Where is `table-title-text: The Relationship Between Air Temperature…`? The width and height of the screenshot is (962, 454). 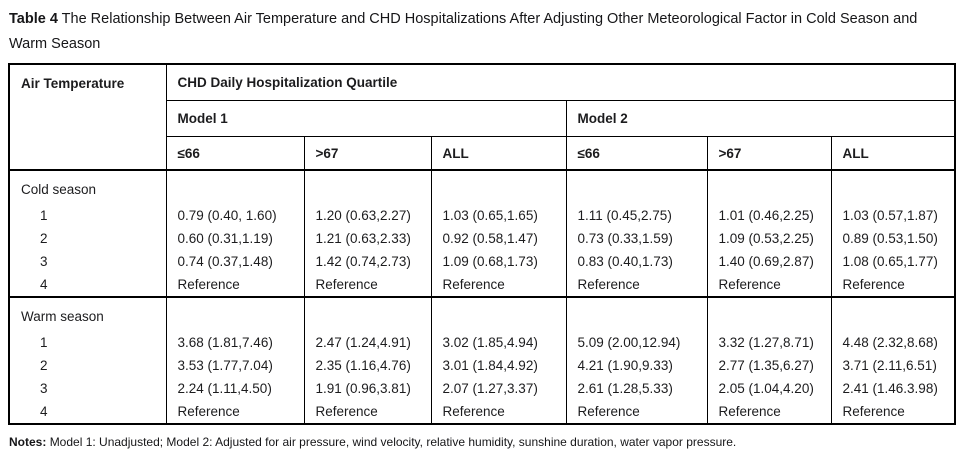
table-title-text: The Relationship Between Air Temperature… is located at coordinates (463, 31).